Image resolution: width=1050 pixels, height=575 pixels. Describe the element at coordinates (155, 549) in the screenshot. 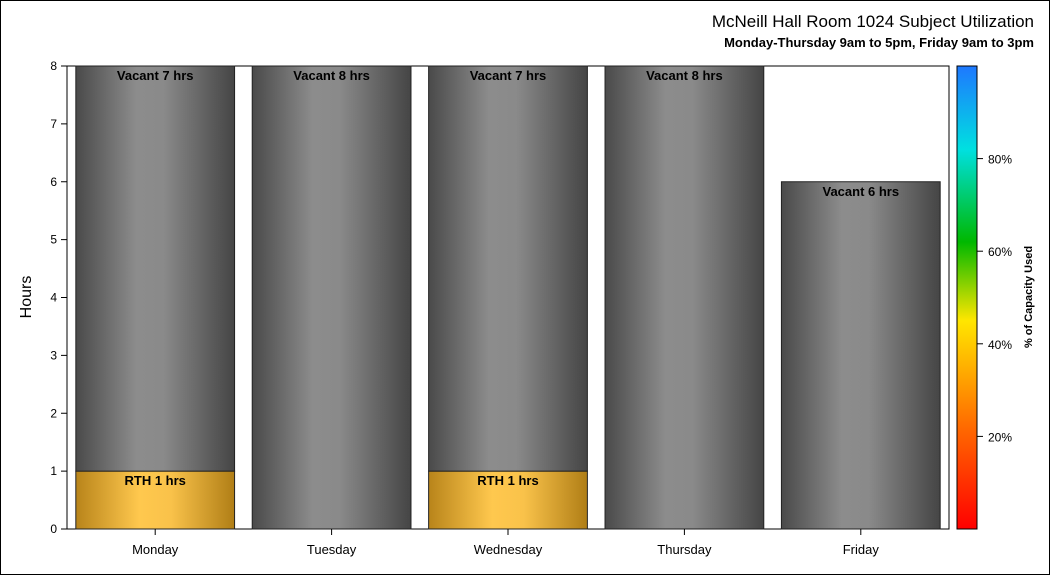

I see `x-tick-label: Monday` at that location.